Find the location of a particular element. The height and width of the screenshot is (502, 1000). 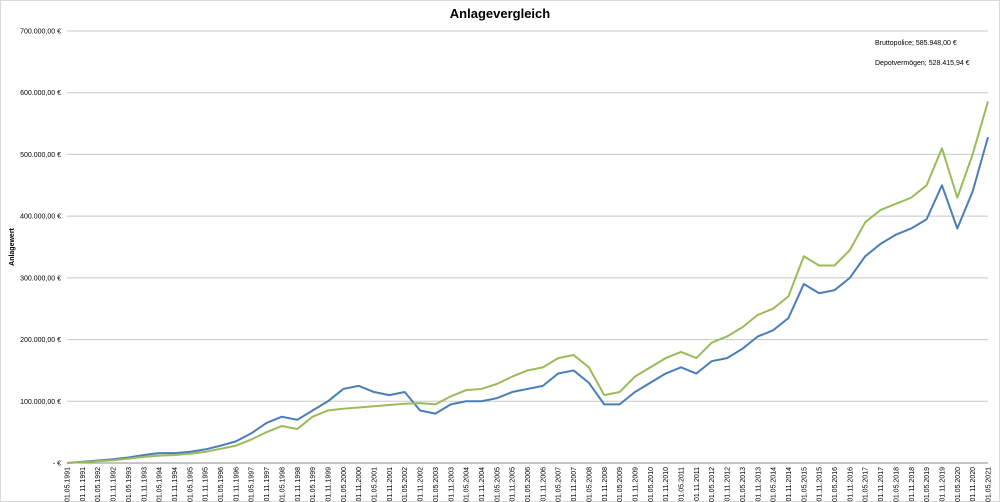

x-tick-label: 01.11.2005 is located at coordinates (513, 484).